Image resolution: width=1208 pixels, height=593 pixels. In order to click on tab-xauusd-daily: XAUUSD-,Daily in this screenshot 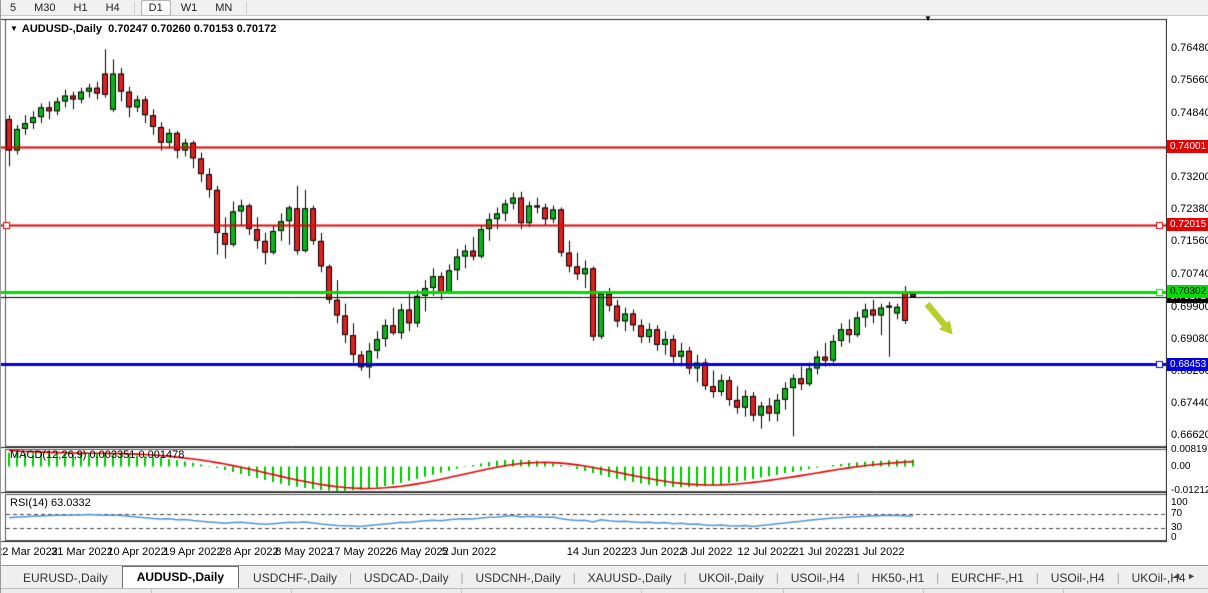, I will do `click(629, 578)`.